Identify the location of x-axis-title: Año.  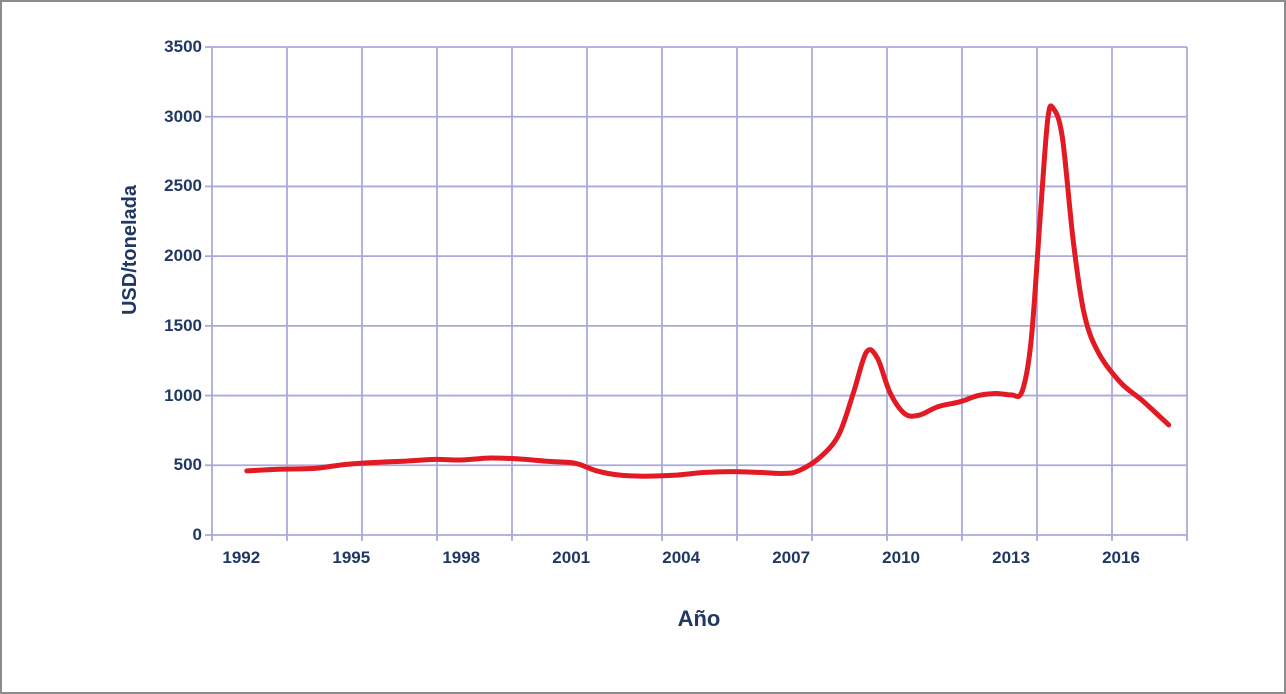
(699, 618).